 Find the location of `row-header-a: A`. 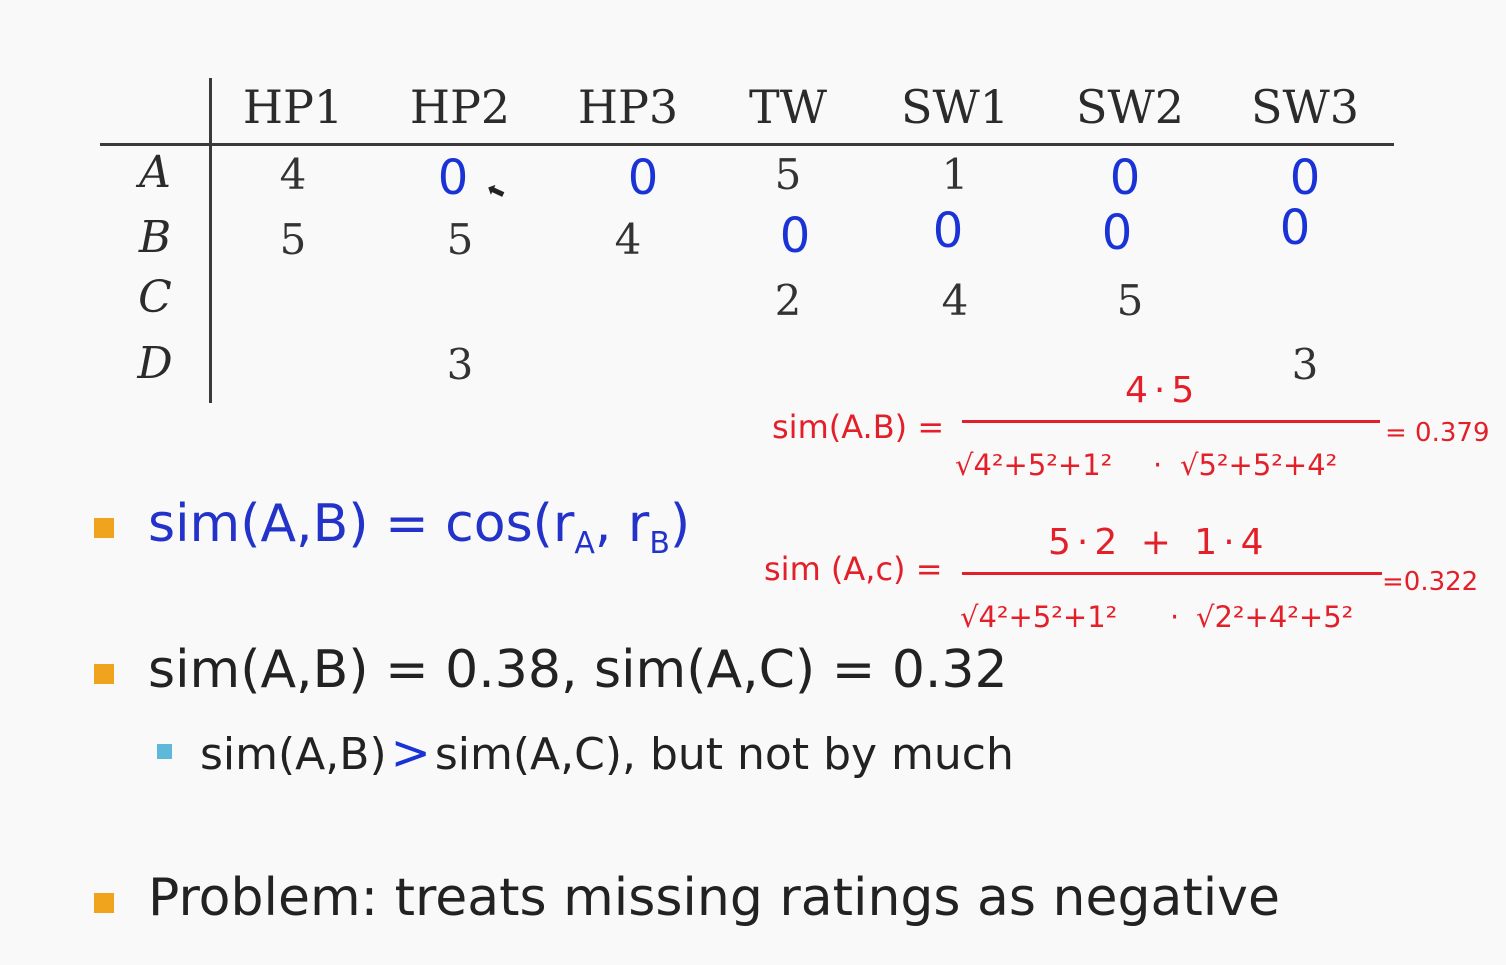

row-header-a: A is located at coordinates (155, 172).